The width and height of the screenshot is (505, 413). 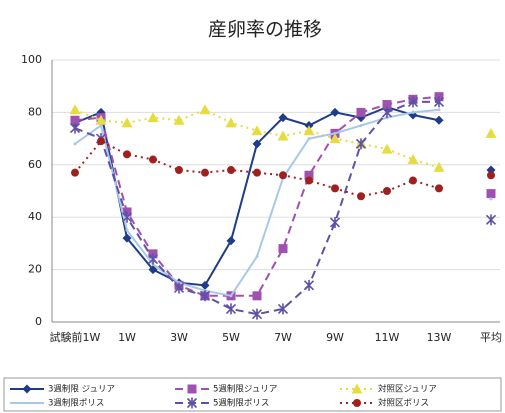 What do you see at coordinates (387, 337) in the screenshot?
I see `x-tick-label: 11W` at bounding box center [387, 337].